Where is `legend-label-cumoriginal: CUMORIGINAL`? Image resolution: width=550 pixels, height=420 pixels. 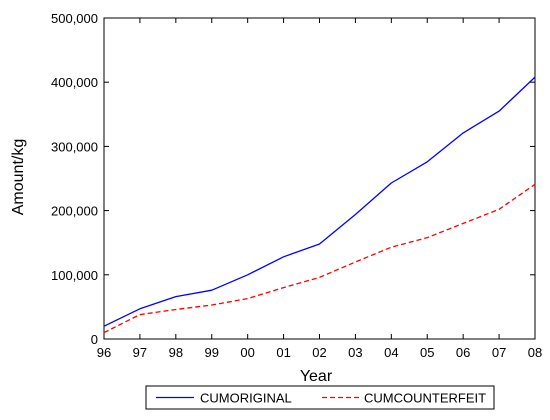 legend-label-cumoriginal: CUMORIGINAL is located at coordinates (246, 398).